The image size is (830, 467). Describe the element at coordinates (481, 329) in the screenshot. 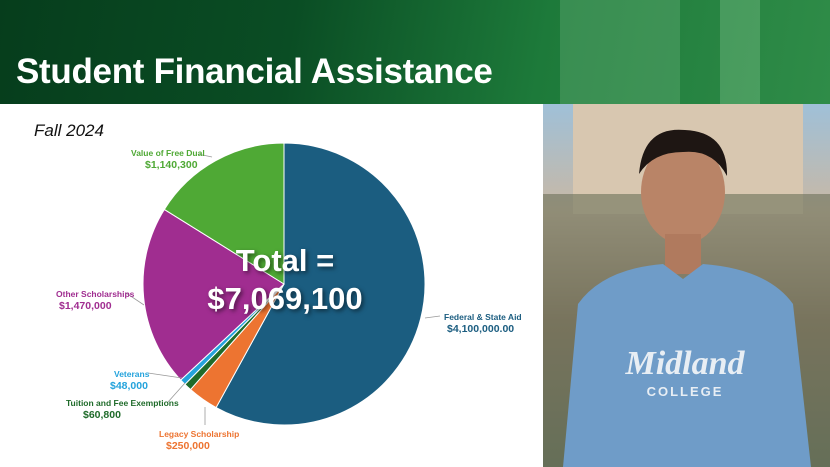

I see `slice-value: $4,100,000.00` at that location.